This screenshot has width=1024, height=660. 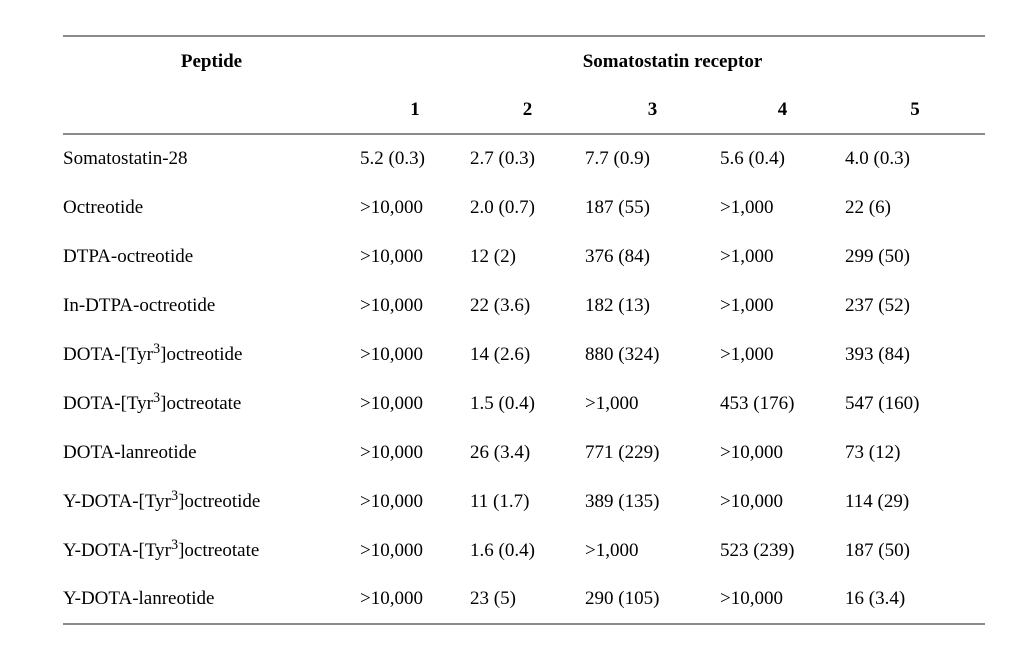 I want to click on table-header: Peptide Somatostatin receptor 1 2 3 4 5, so click(x=524, y=85).